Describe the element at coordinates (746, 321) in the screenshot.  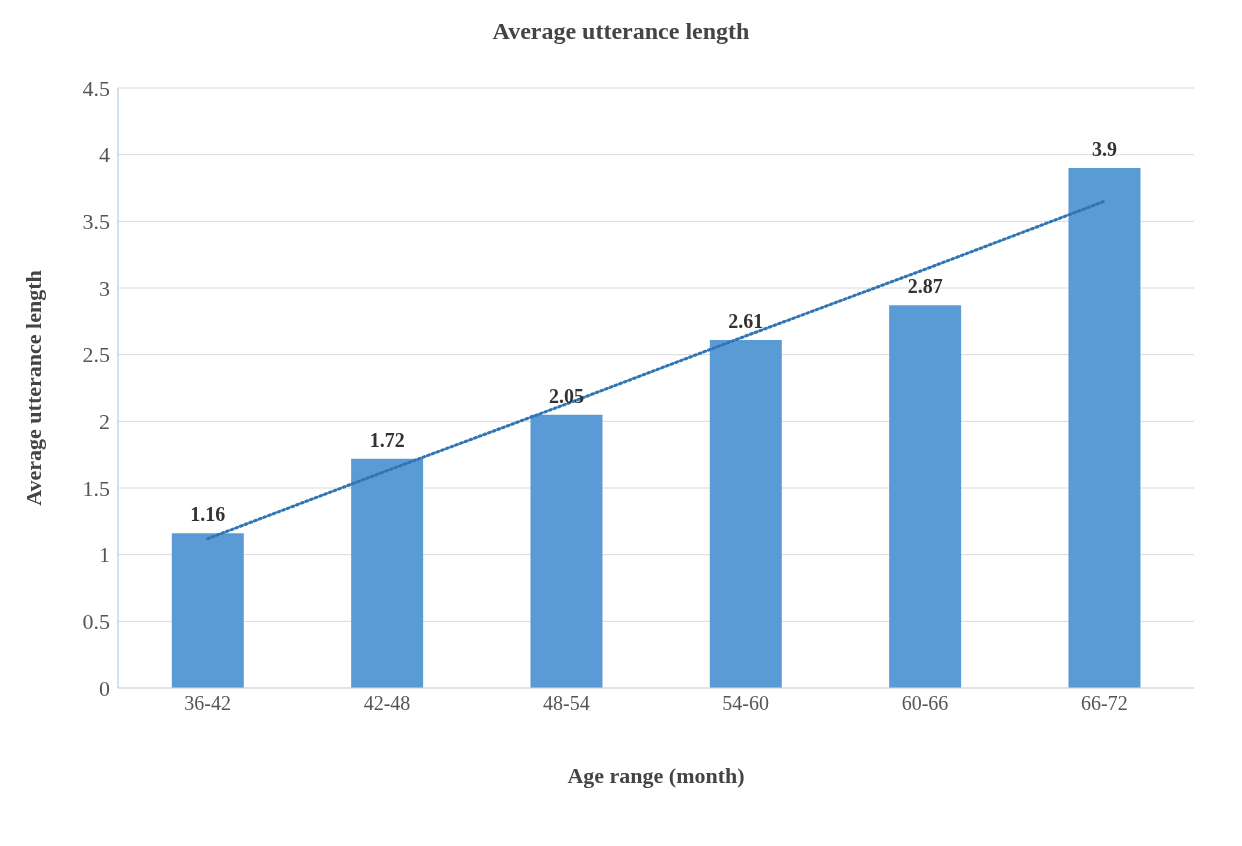
I see `data-label: 2.61` at that location.